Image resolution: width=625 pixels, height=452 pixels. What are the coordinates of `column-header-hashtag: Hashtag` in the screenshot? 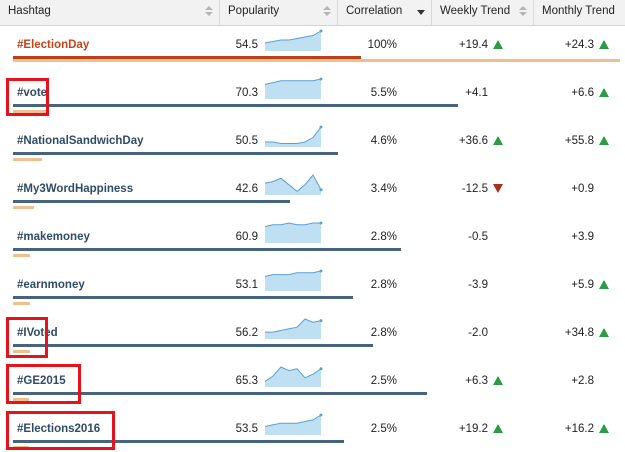 It's located at (109, 13).